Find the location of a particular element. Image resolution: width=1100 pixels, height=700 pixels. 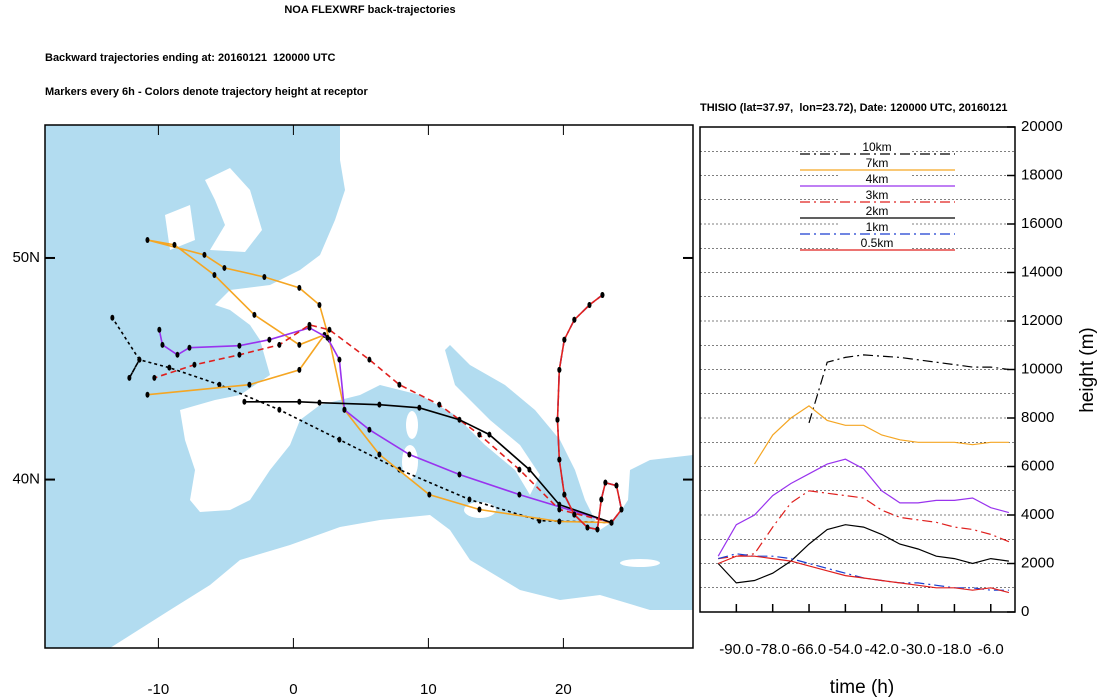

x-tick-label: -54.0 is located at coordinates (845, 649).